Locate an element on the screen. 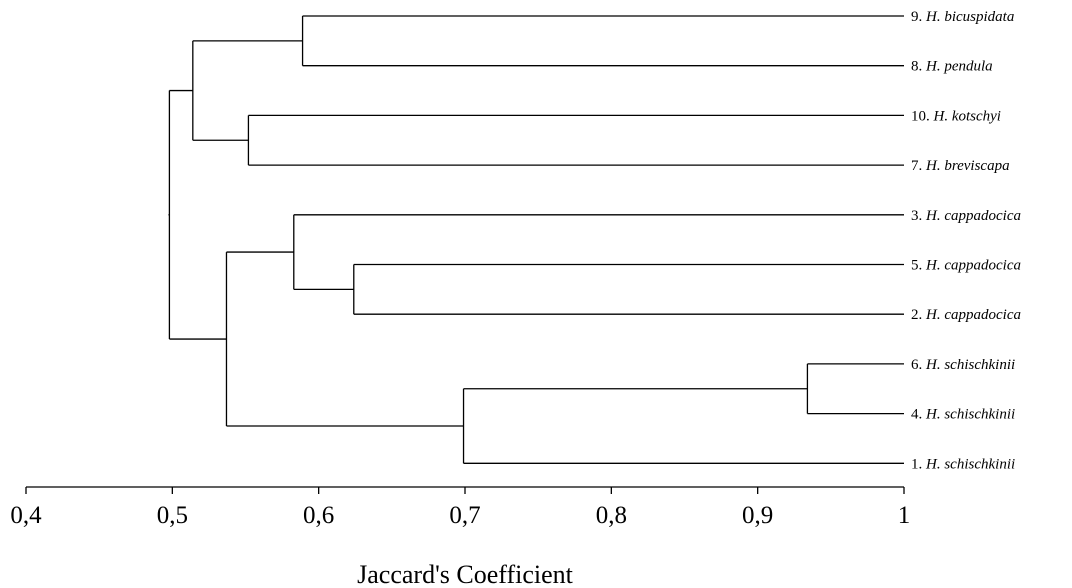  leaf-label: 10. H. kotschyi is located at coordinates (956, 116).